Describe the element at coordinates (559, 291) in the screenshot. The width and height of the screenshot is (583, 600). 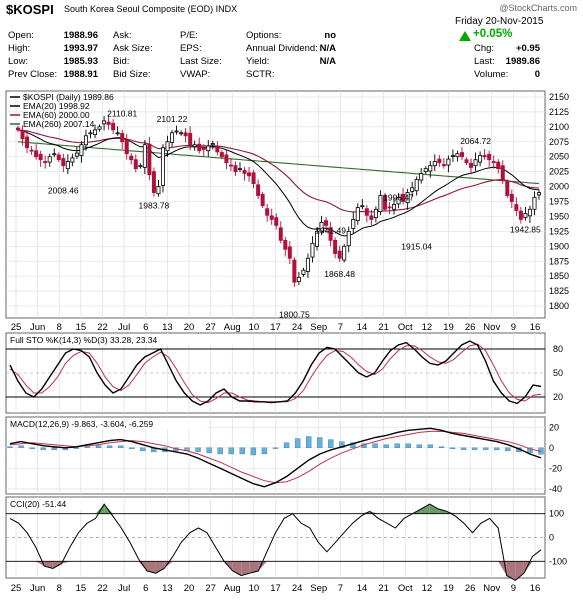
I see `price-y-tick: 1825` at that location.